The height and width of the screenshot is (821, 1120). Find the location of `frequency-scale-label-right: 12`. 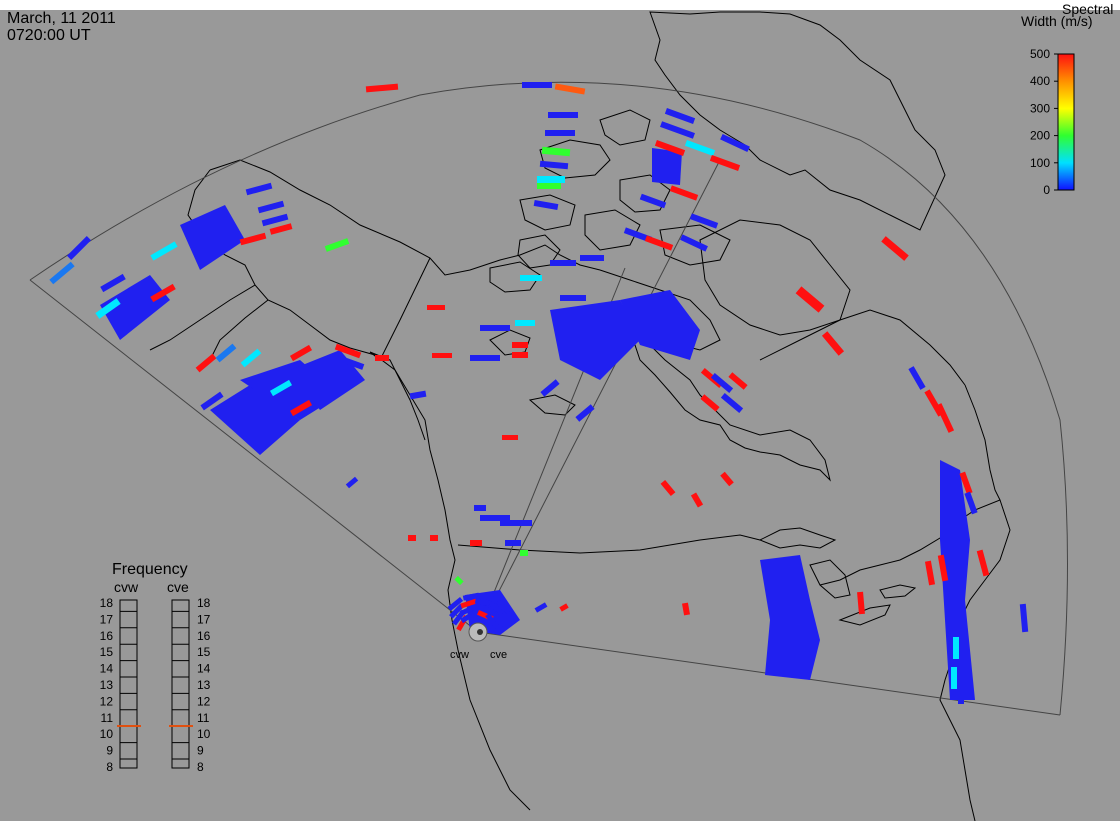

frequency-scale-label-right: 12 is located at coordinates (204, 701).